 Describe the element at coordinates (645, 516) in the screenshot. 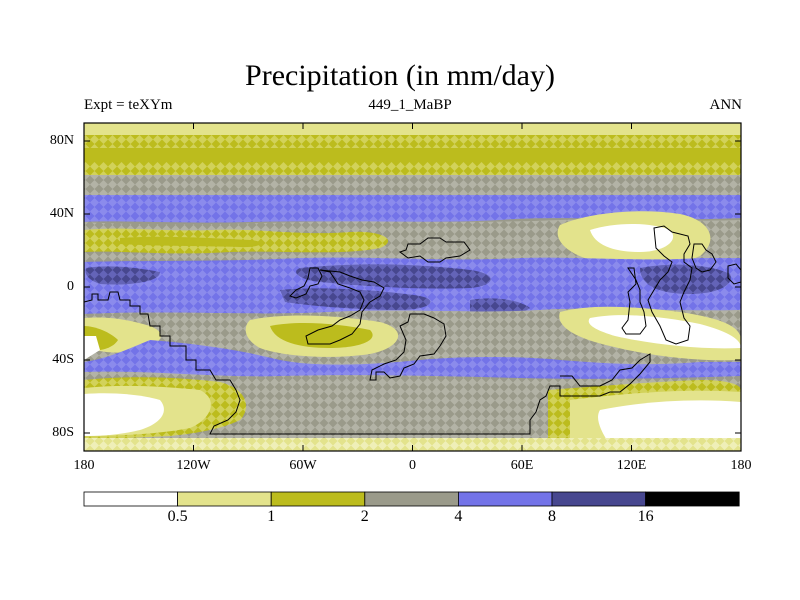

I see `colorbar-label-5: 16` at that location.